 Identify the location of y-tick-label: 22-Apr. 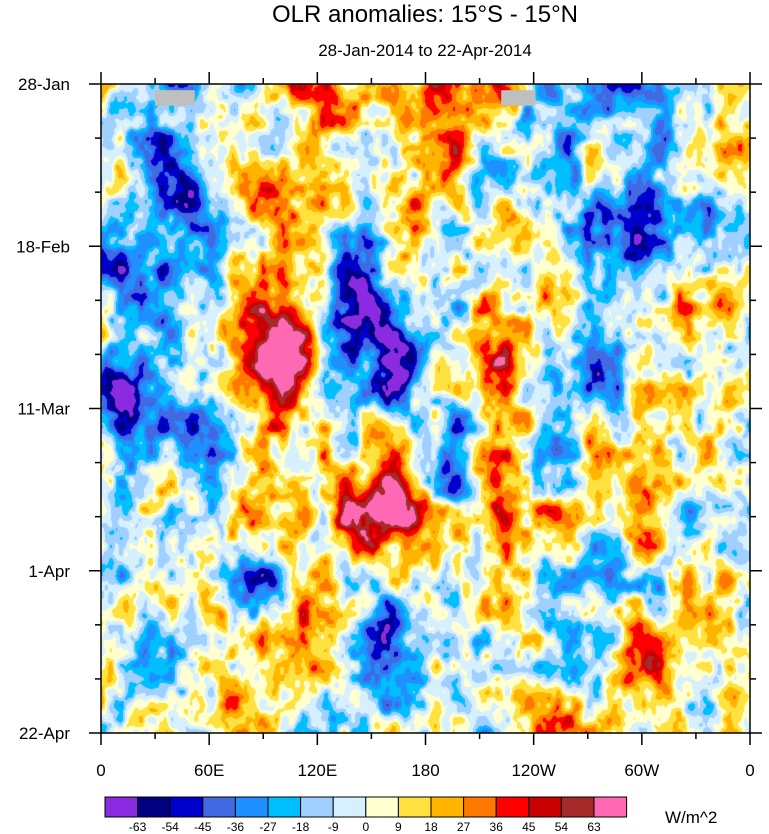
(44, 733).